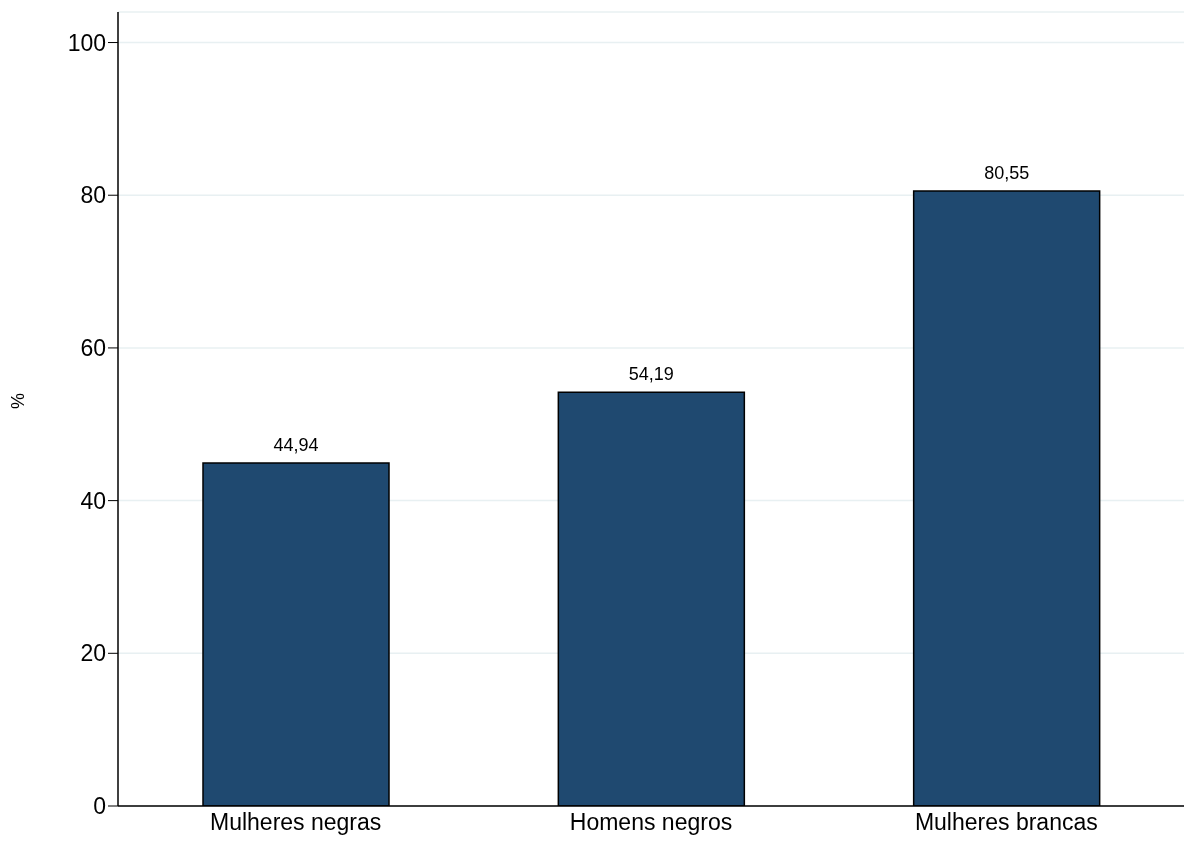 This screenshot has width=1184, height=846. What do you see at coordinates (93, 653) in the screenshot?
I see `y-tick-label: 20` at bounding box center [93, 653].